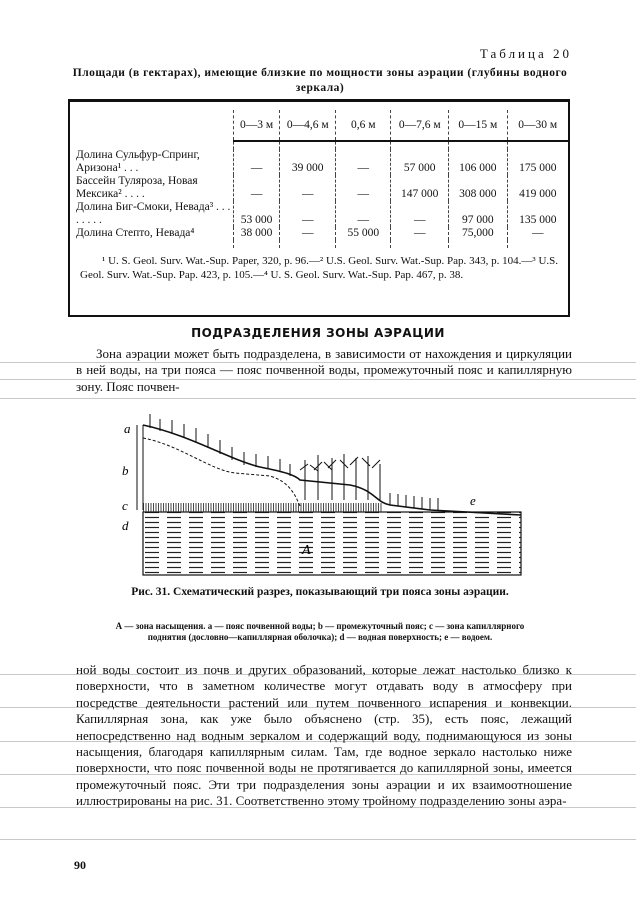 This screenshot has height=900, width=636. What do you see at coordinates (80, 865) in the screenshot?
I see `page-number: 90` at bounding box center [80, 865].